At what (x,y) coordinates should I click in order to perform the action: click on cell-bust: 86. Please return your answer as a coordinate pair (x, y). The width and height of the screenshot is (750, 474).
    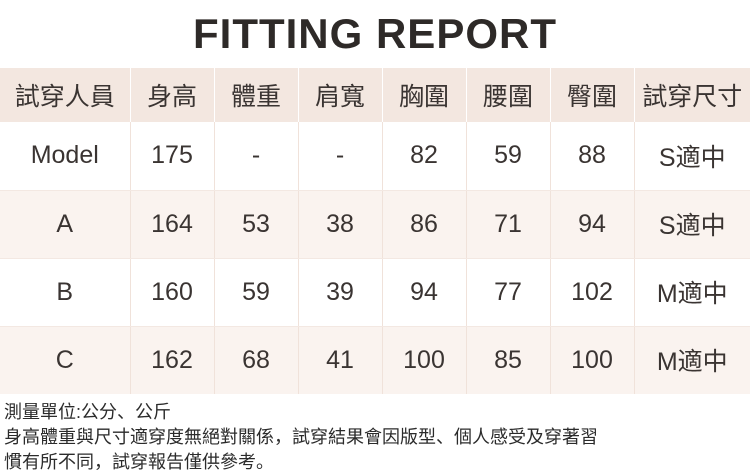
    Looking at the image, I should click on (424, 224).